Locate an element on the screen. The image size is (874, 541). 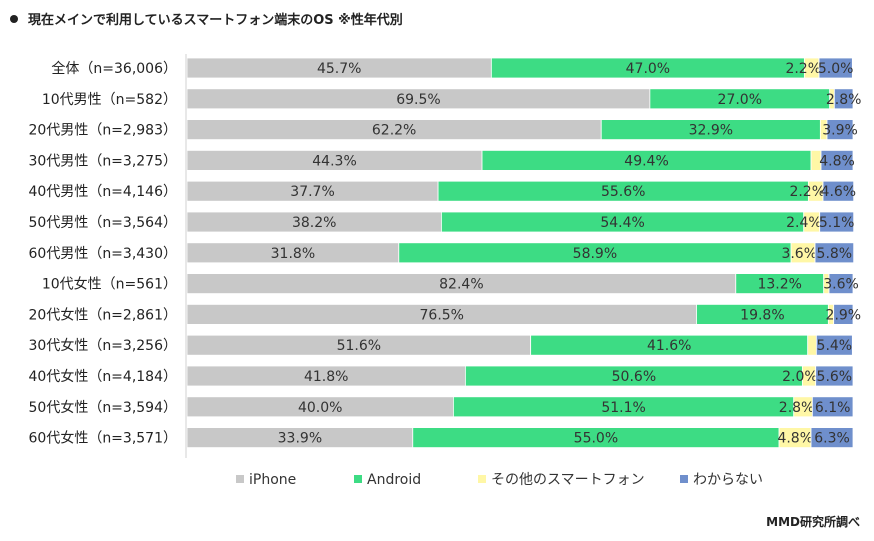
data-label: 44.3% is located at coordinates (334, 161).